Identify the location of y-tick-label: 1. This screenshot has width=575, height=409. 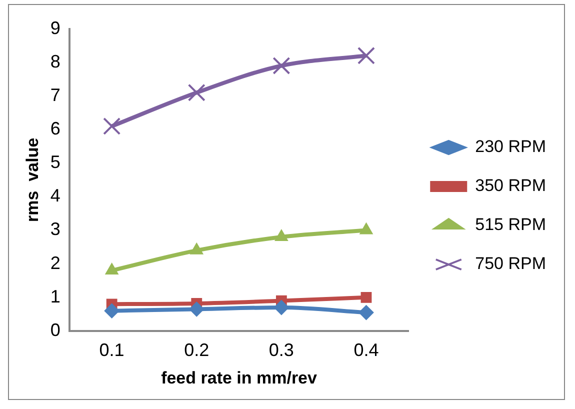
(55, 296).